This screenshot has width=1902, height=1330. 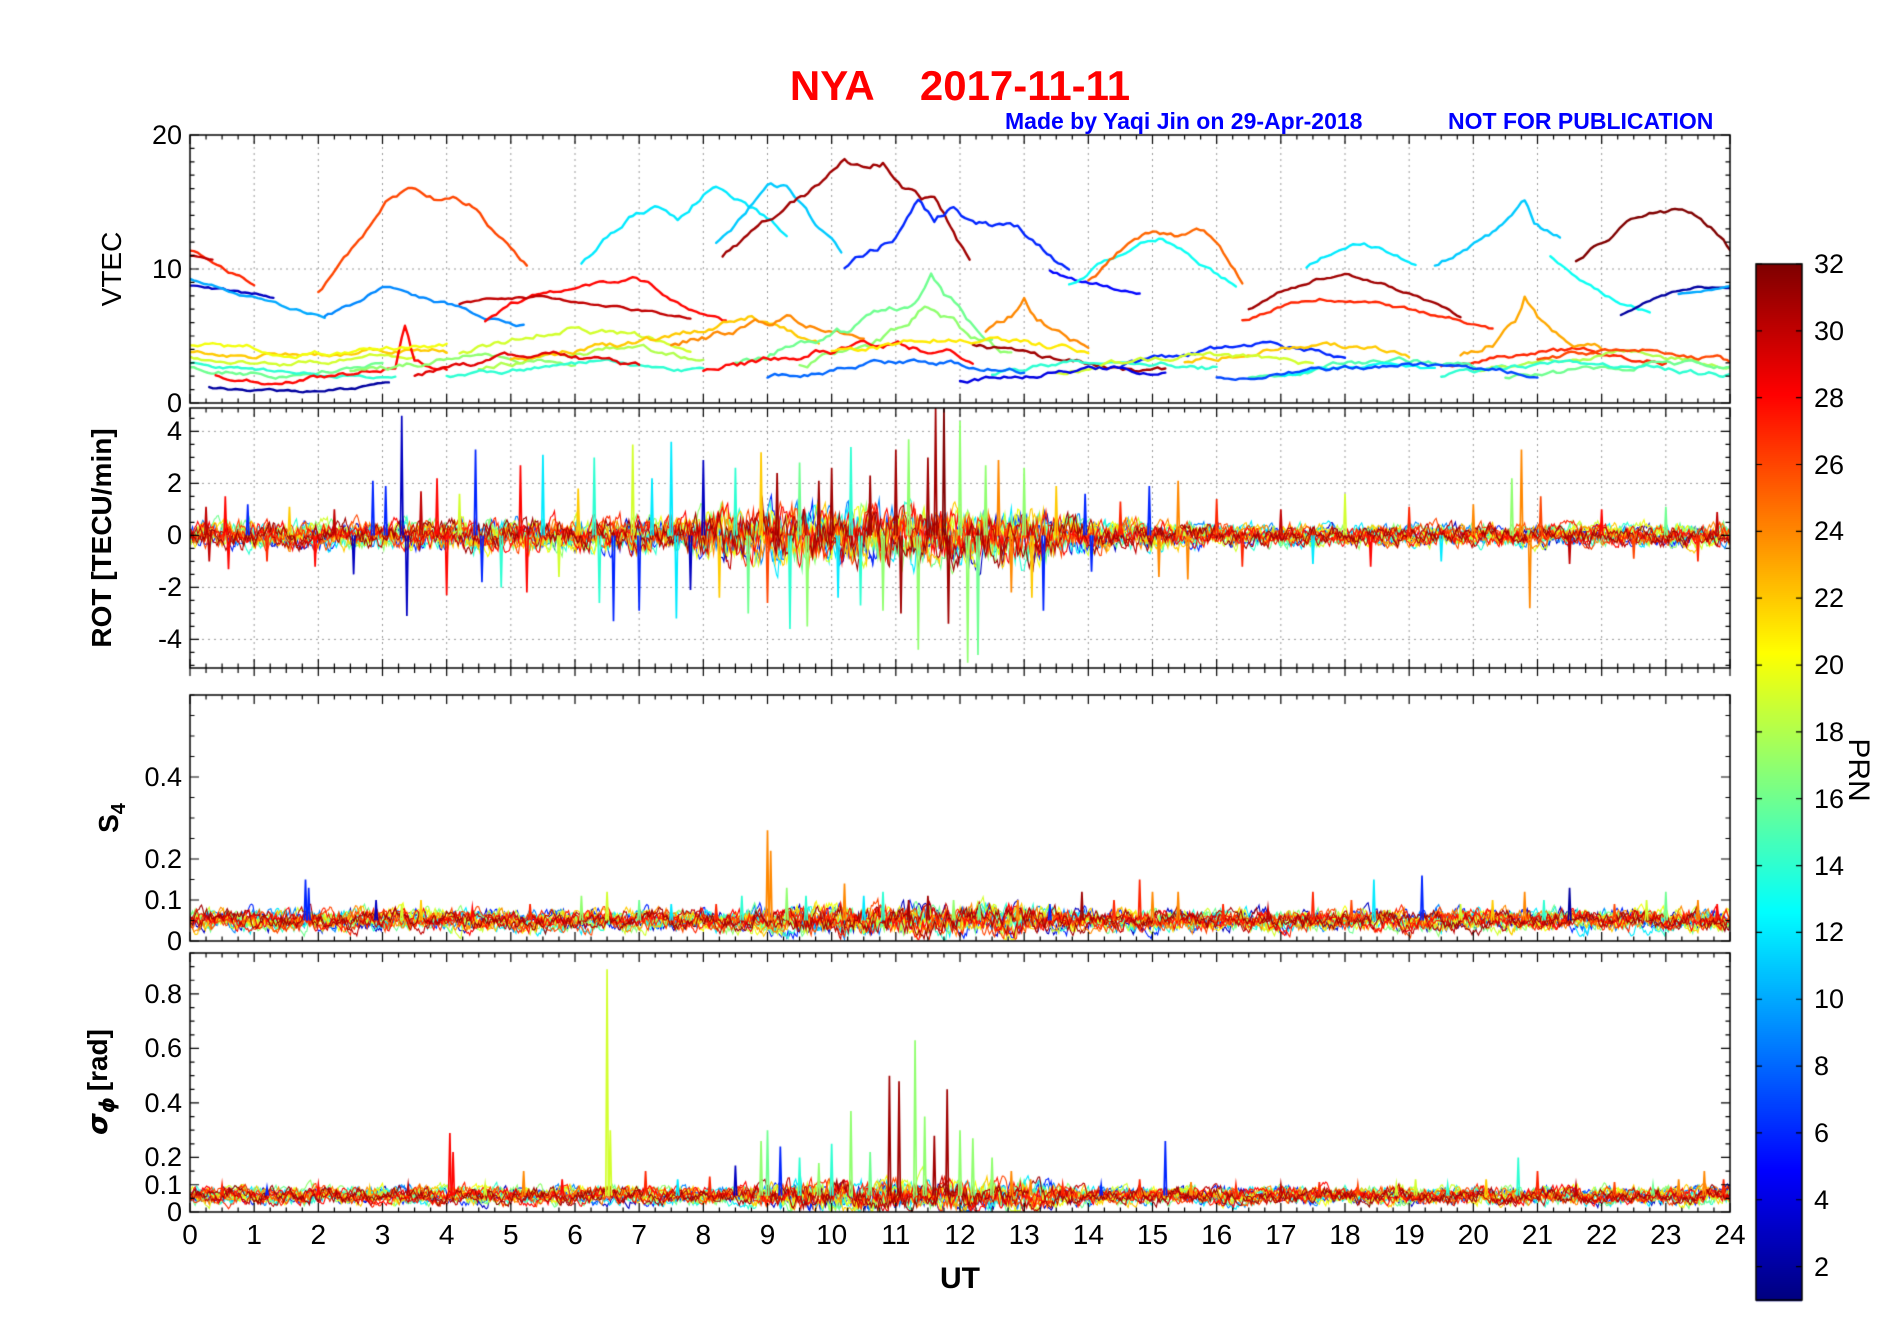 What do you see at coordinates (1829, 999) in the screenshot?
I see `colorbar-tick-label: 10` at bounding box center [1829, 999].